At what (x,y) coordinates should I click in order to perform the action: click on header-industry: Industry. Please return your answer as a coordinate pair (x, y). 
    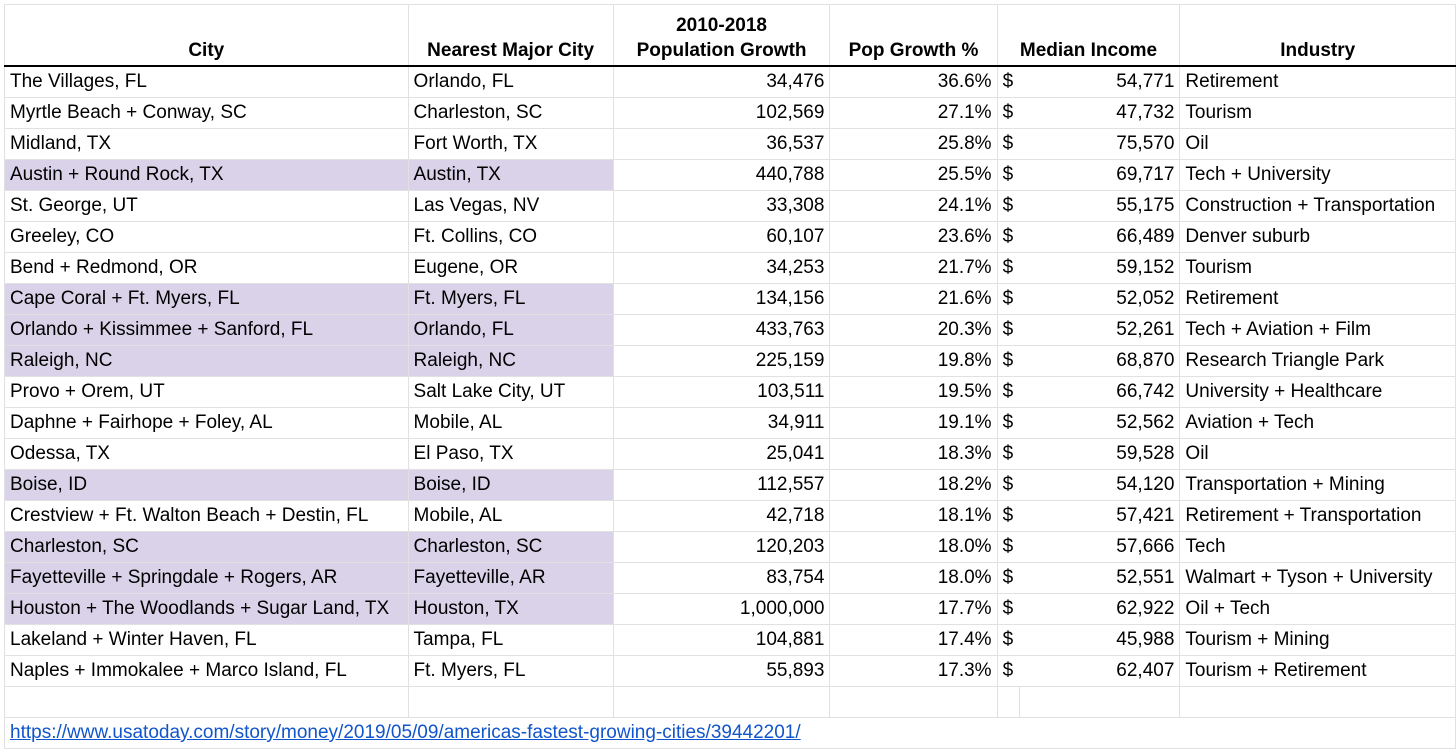
    Looking at the image, I should click on (1317, 35).